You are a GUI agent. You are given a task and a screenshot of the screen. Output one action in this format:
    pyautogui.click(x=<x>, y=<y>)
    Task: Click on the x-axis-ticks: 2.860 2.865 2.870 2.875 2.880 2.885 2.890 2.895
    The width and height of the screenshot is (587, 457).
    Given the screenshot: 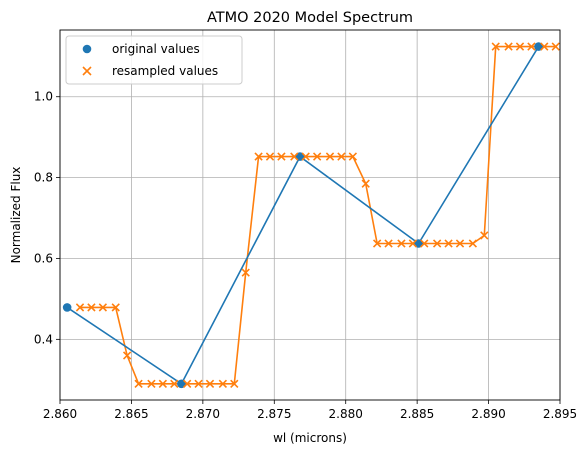 What is the action you would take?
    pyautogui.click(x=310, y=410)
    